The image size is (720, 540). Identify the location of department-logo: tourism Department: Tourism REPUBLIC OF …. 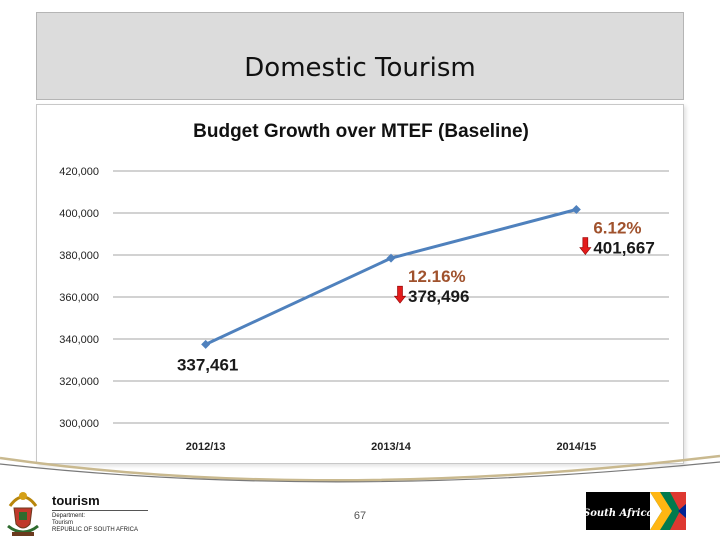
(102, 514).